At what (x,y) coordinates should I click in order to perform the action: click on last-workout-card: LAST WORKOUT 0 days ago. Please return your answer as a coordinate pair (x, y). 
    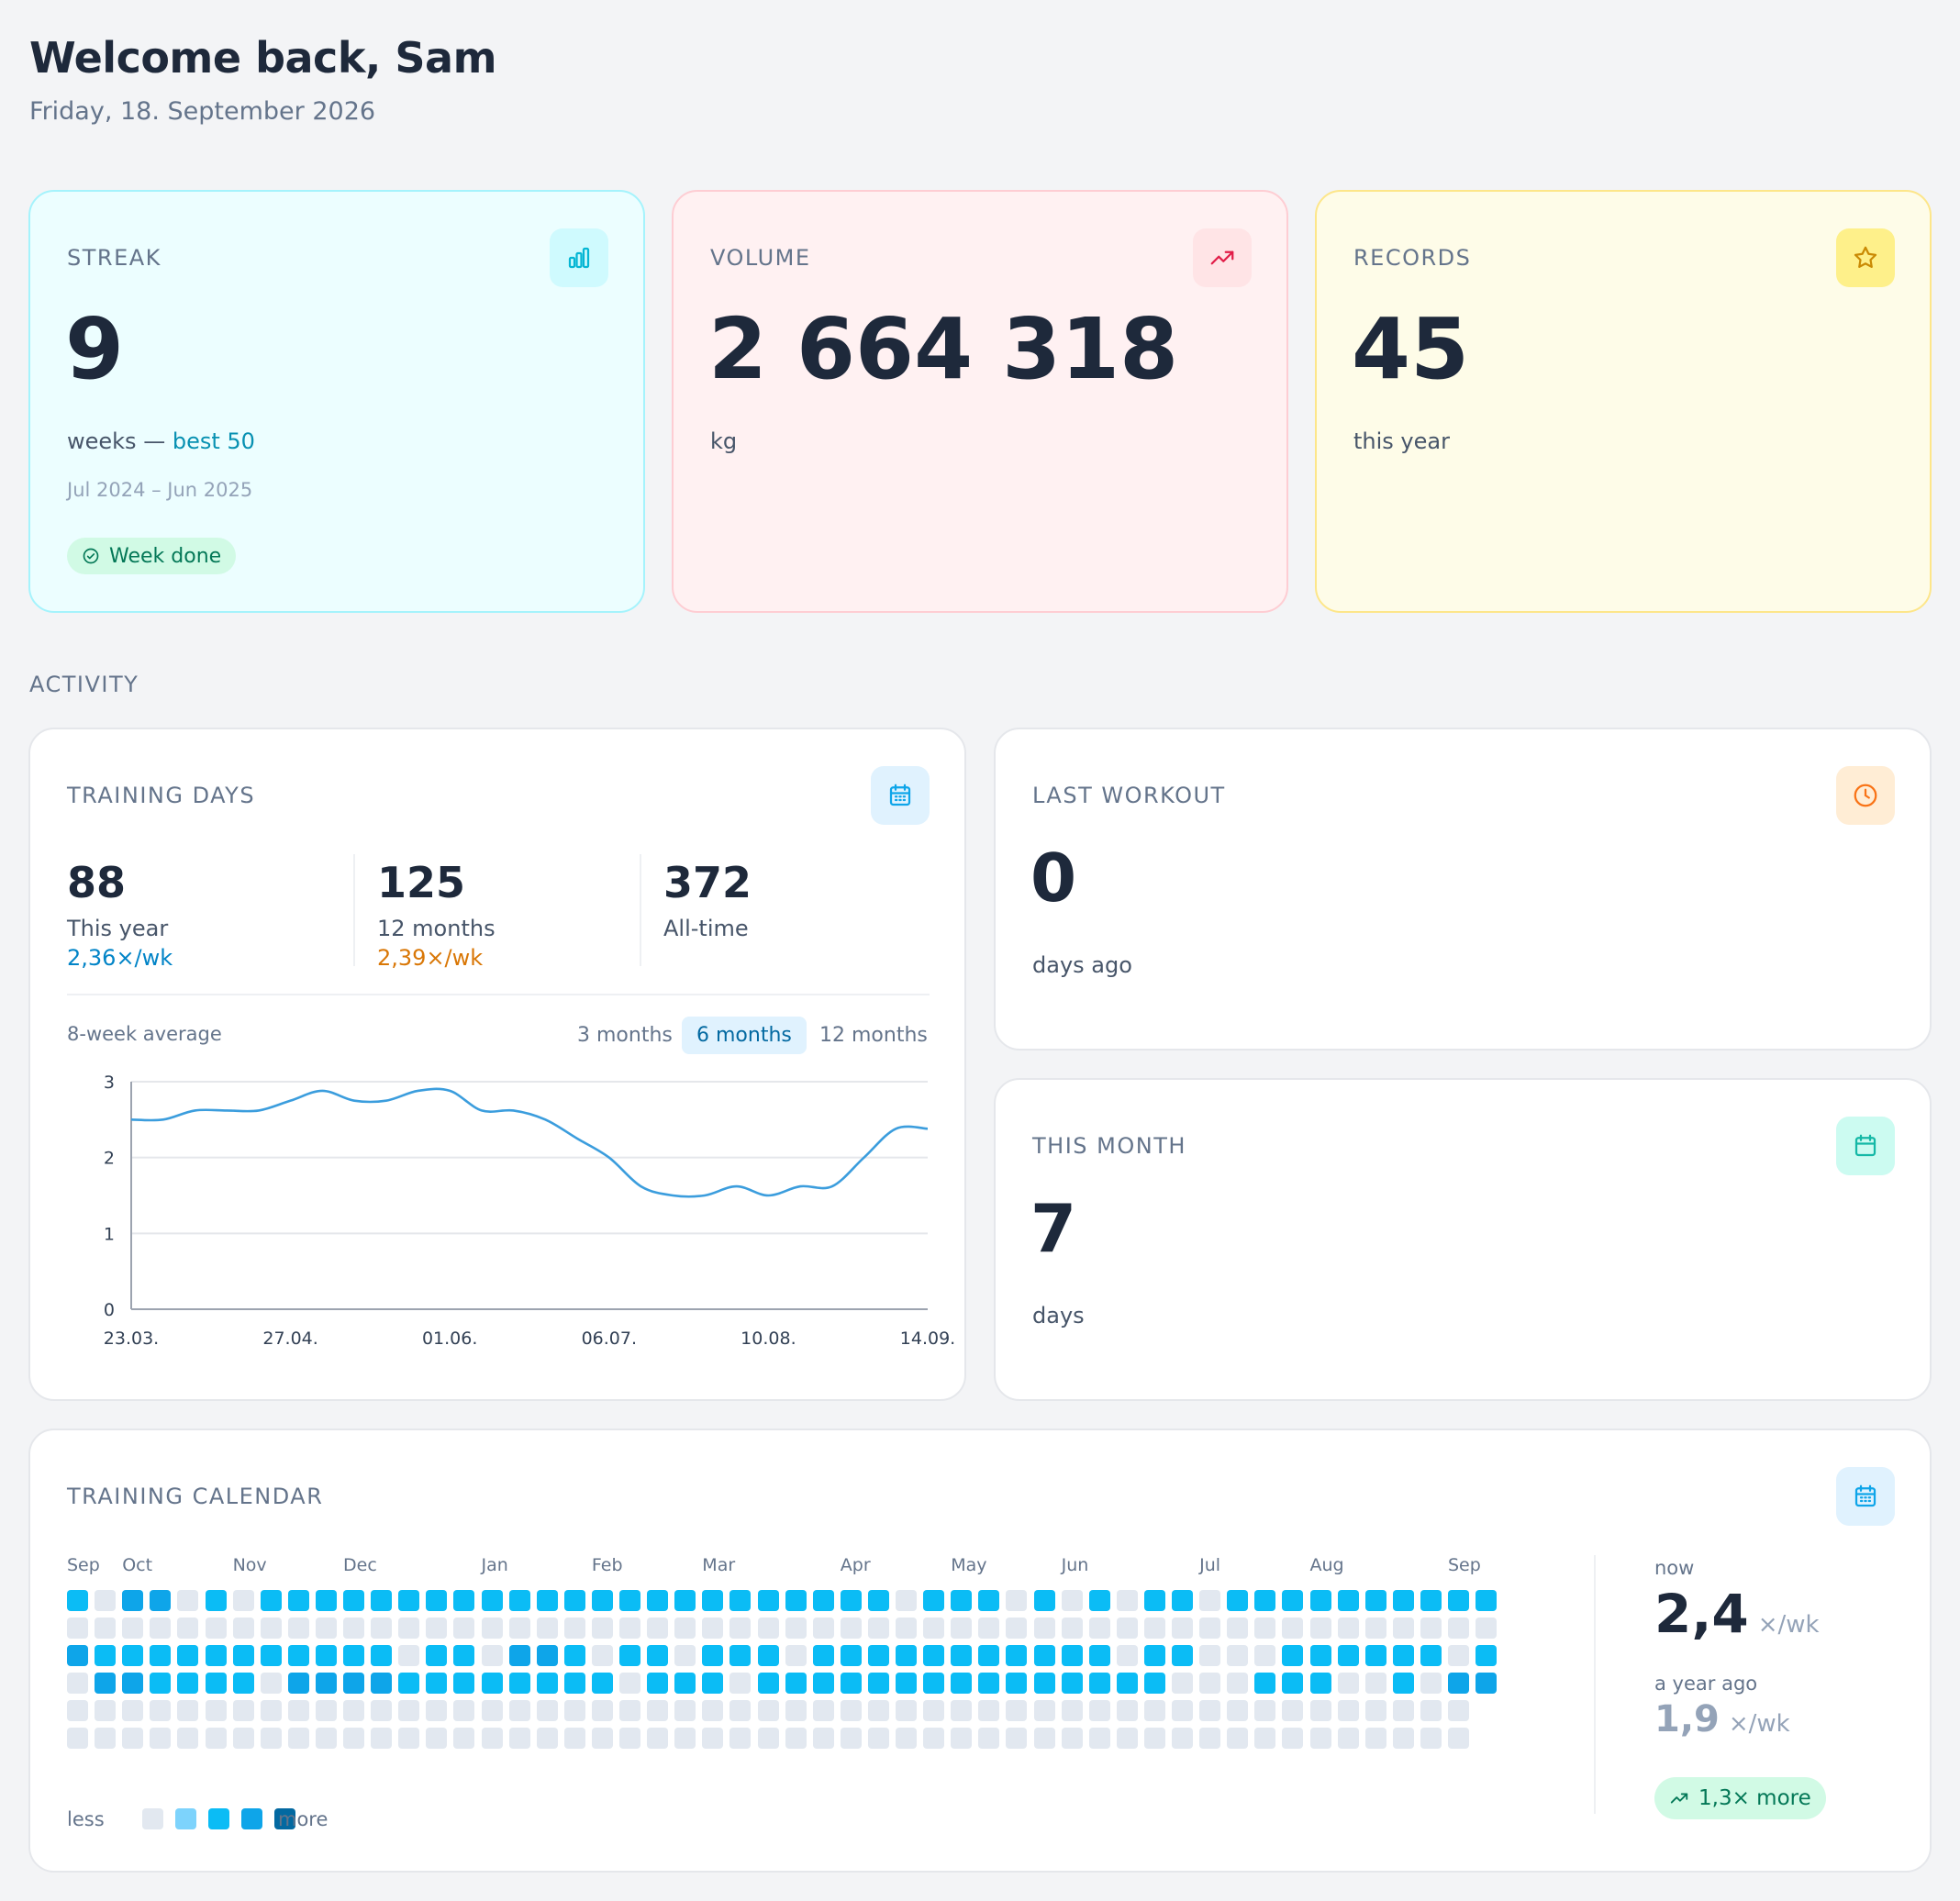
    Looking at the image, I should click on (1463, 889).